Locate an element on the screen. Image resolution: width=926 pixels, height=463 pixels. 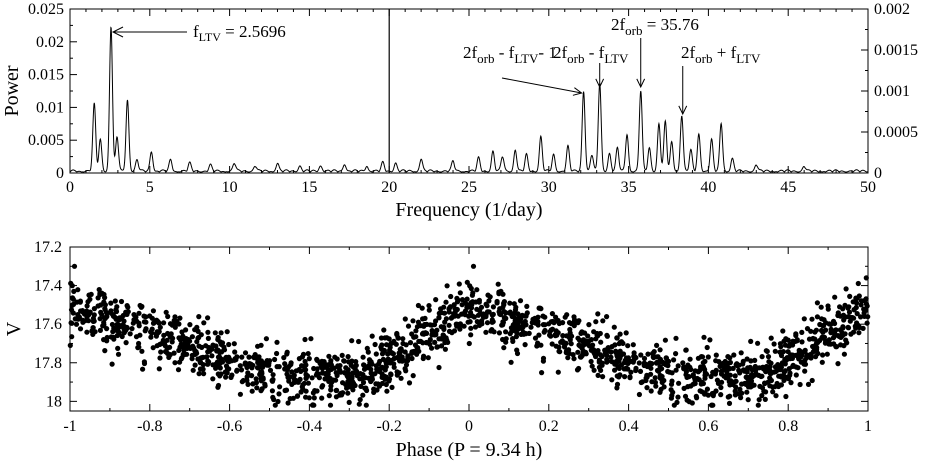
periodogram-series-right is located at coordinates (628, 128).